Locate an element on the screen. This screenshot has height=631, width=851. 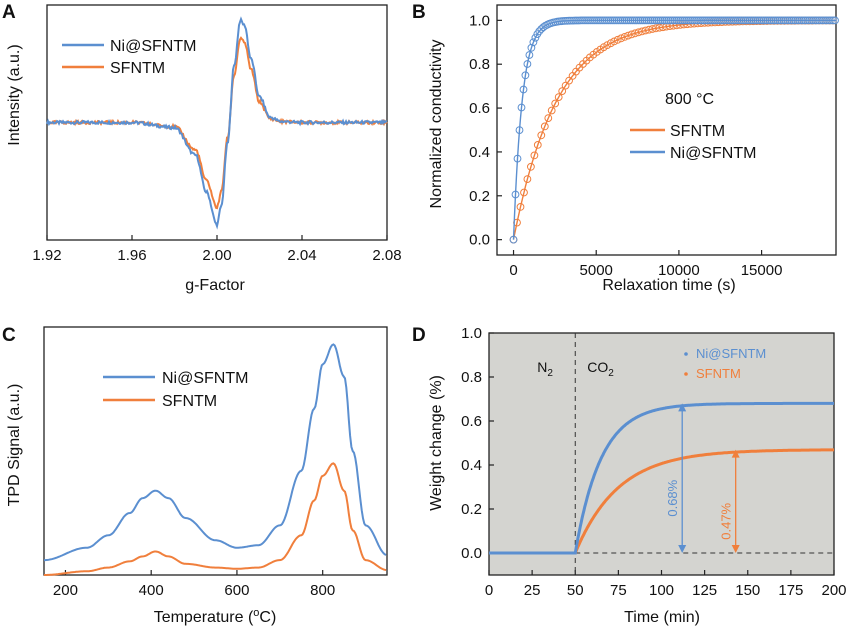
panel-letter-a: A is located at coordinates (9, 12).